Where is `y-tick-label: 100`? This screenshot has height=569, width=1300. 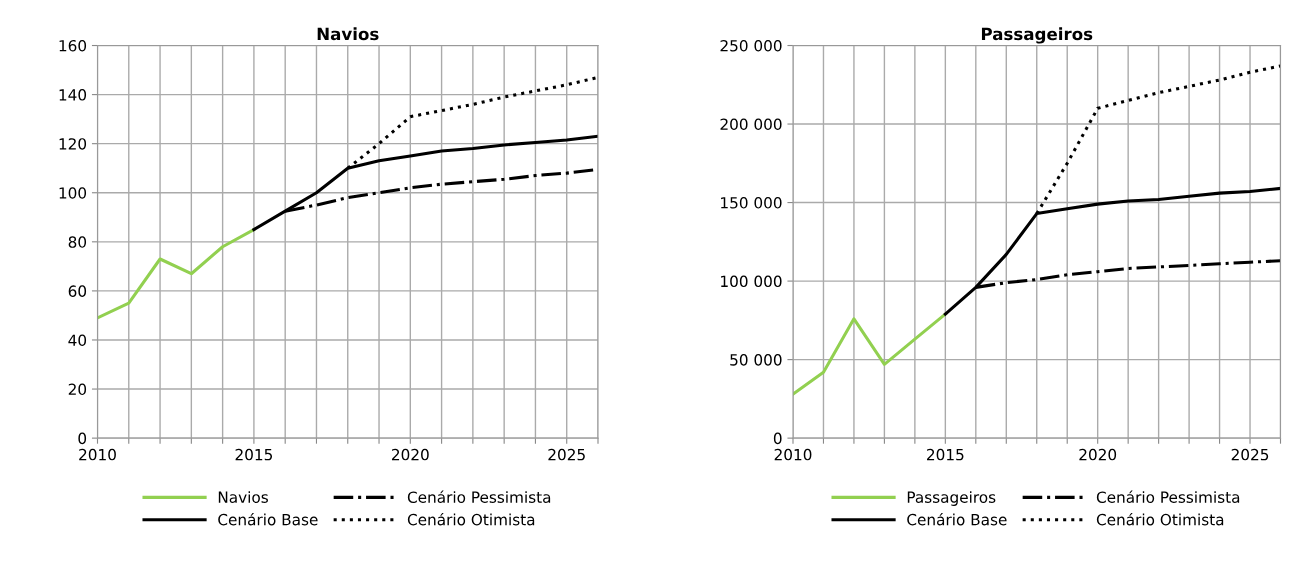
y-tick-label: 100 is located at coordinates (73, 193).